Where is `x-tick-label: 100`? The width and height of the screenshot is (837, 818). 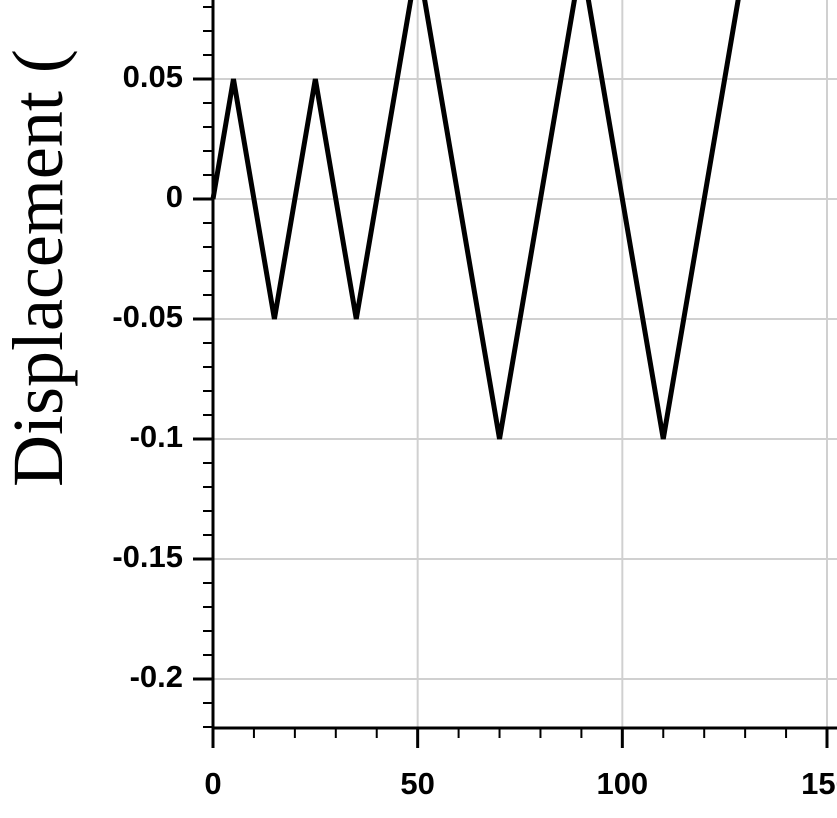
x-tick-label: 100 is located at coordinates (622, 783).